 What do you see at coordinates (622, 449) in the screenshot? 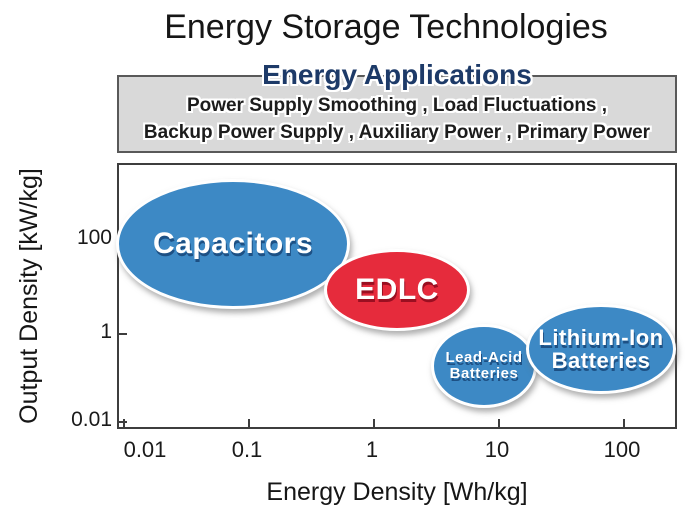
I see `x-tick-label-100: 100` at bounding box center [622, 449].